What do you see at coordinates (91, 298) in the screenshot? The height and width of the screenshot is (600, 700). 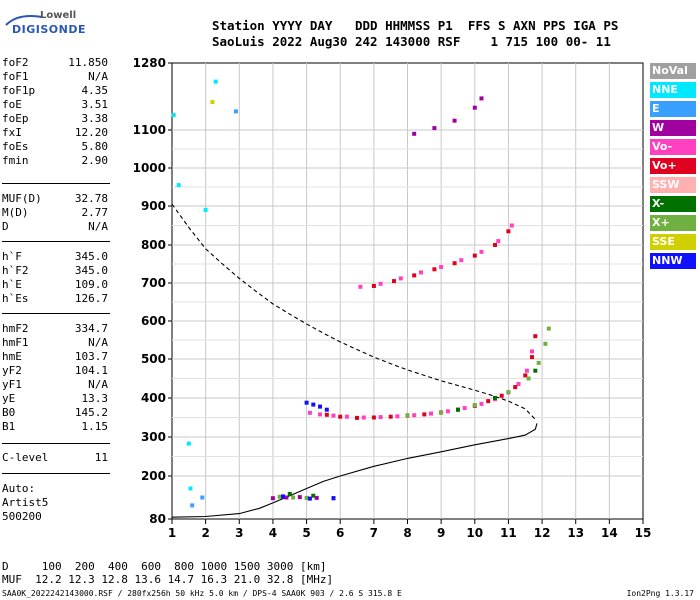 I see `param-value: 126.7` at bounding box center [91, 298].